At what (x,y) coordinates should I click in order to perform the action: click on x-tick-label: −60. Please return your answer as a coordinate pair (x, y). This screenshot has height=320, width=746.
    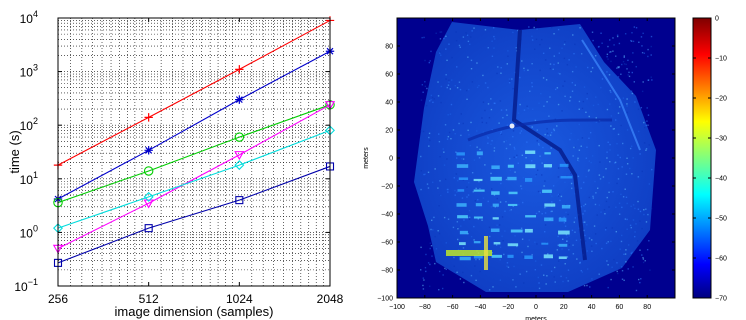
    Looking at the image, I should click on (453, 307).